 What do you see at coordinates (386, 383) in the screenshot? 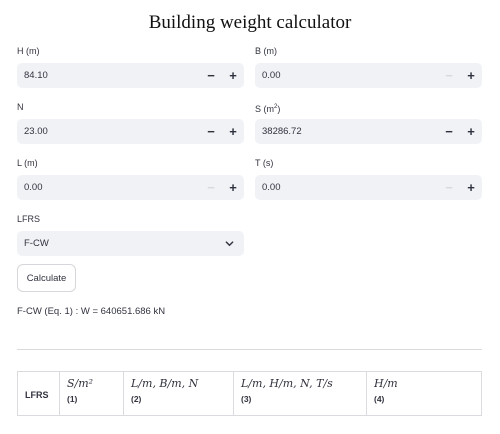
I see `table-cell-math: H/m` at bounding box center [386, 383].